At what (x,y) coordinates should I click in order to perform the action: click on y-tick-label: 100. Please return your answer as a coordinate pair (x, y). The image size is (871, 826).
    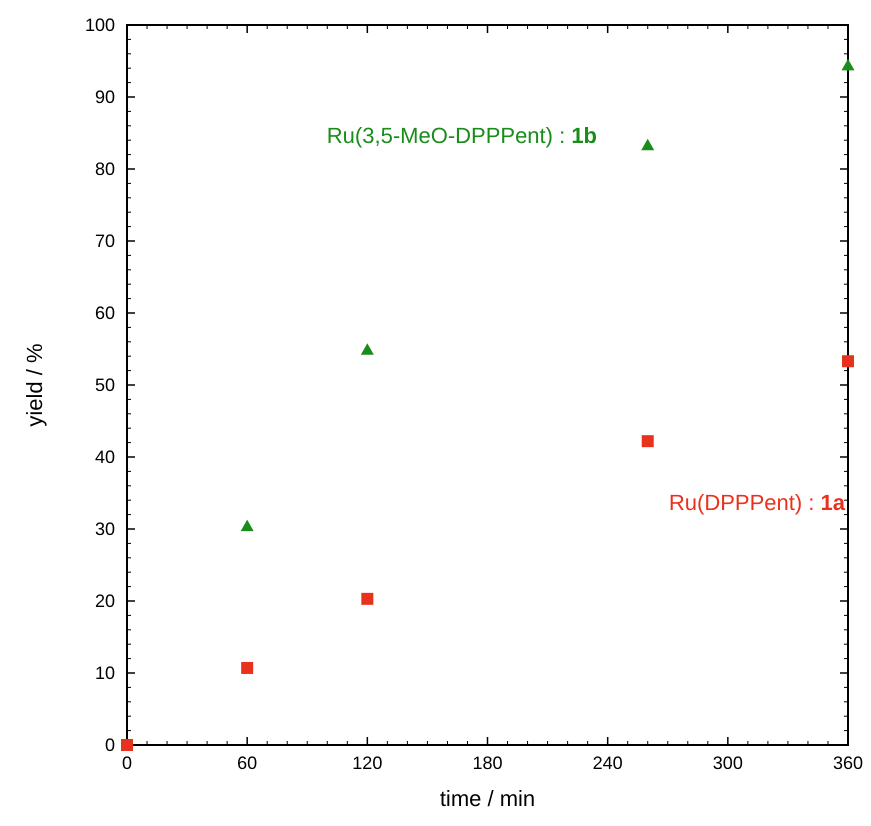
    Looking at the image, I should click on (99, 25).